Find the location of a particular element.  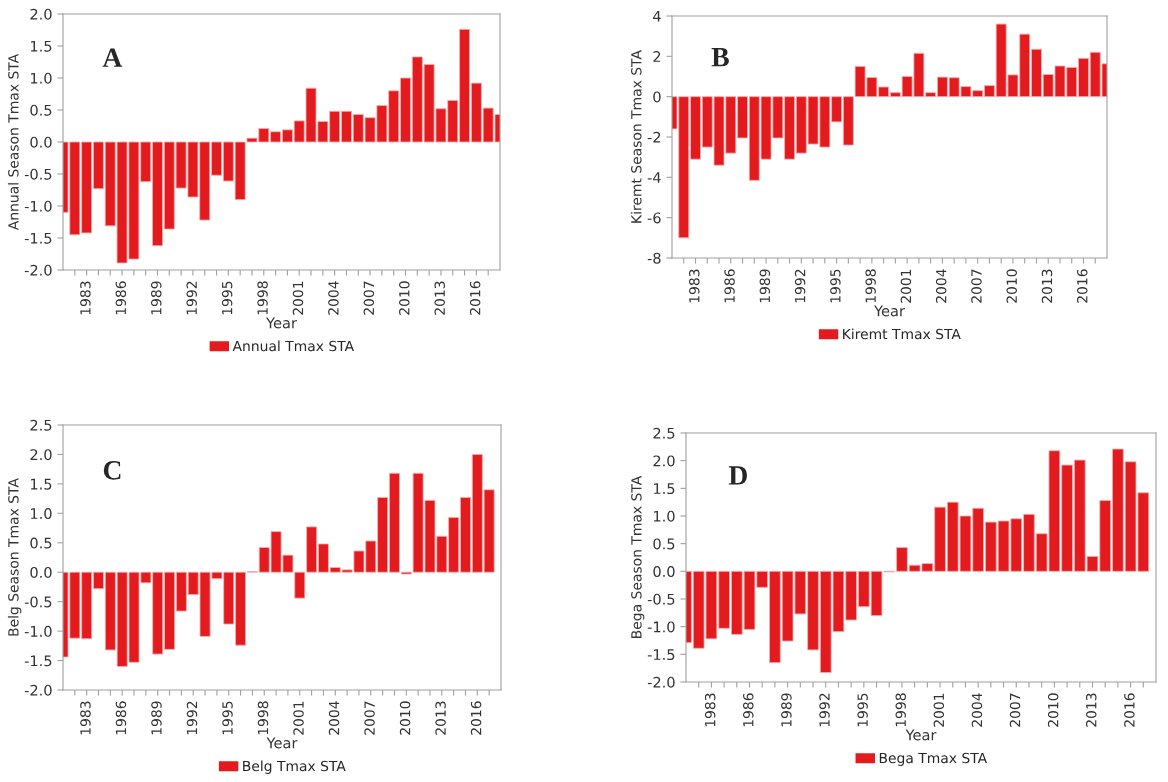

y-axis-title: Belg Season Tmax STA is located at coordinates (14, 557).